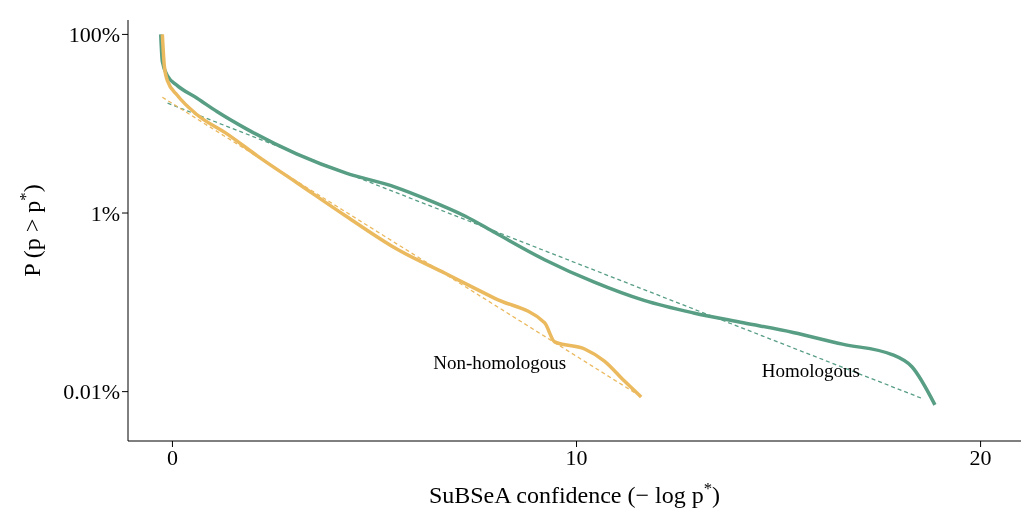 The height and width of the screenshot is (529, 1029). I want to click on y-tick-label: 0.01%, so click(91, 392).